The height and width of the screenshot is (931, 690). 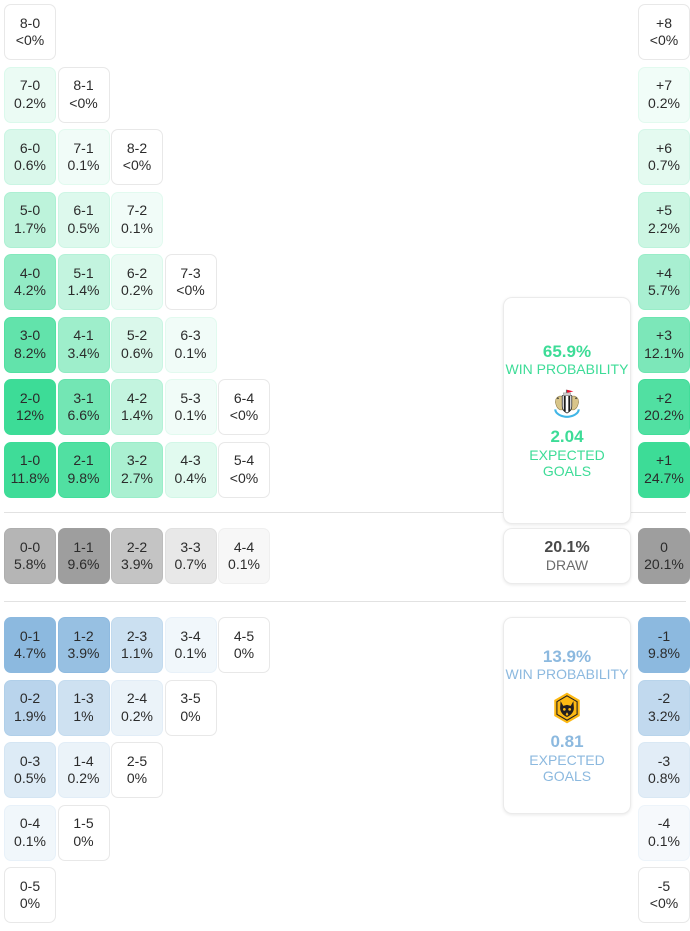 What do you see at coordinates (30, 895) in the screenshot?
I see `score-cell: 0-5 0%` at bounding box center [30, 895].